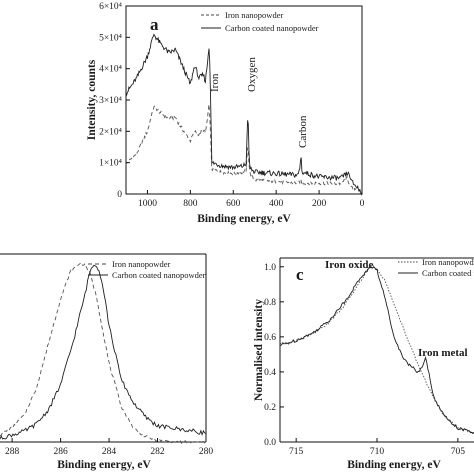 The image size is (474, 474). Describe the element at coordinates (303, 131) in the screenshot. I see `panel-a-annotation-carbon: Carbon` at that location.